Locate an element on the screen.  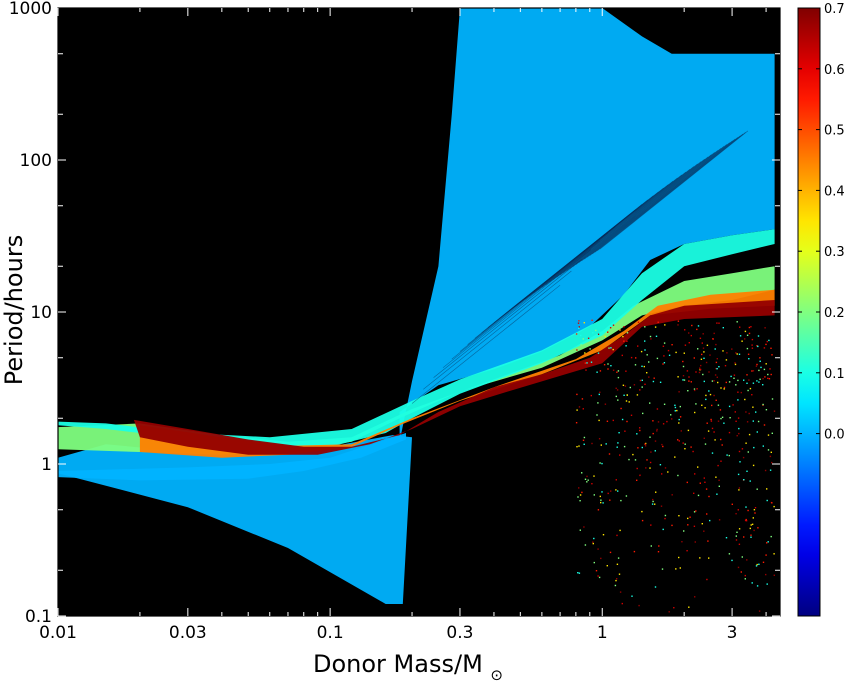
colorbar-tick-label: 0.4 is located at coordinates (834, 191).